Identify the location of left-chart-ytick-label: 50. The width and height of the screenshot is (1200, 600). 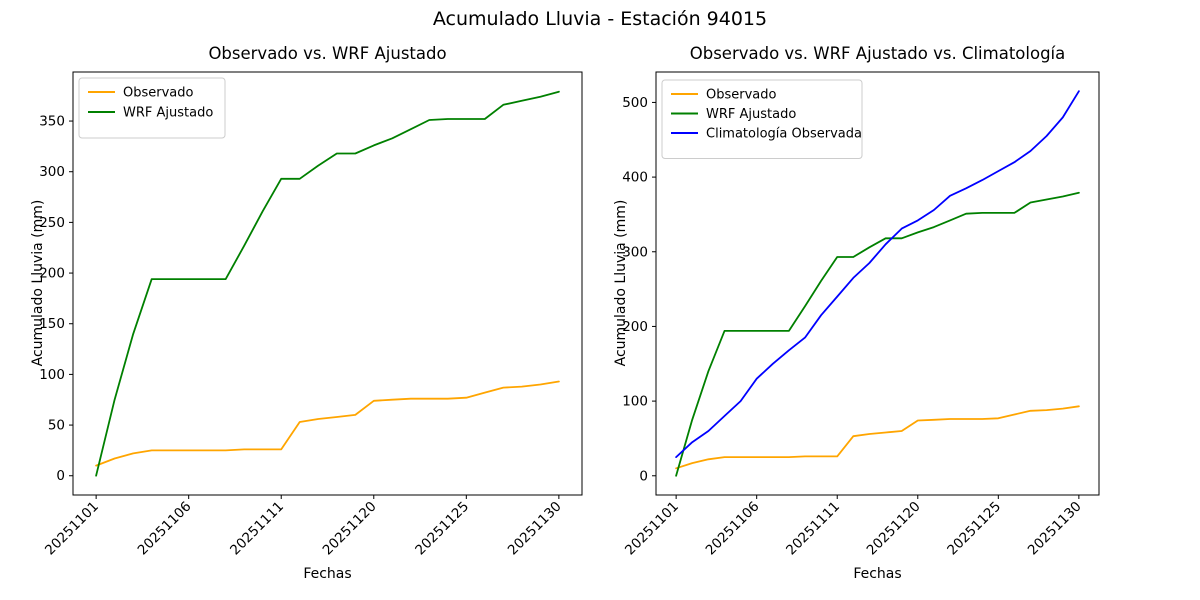
(56, 426).